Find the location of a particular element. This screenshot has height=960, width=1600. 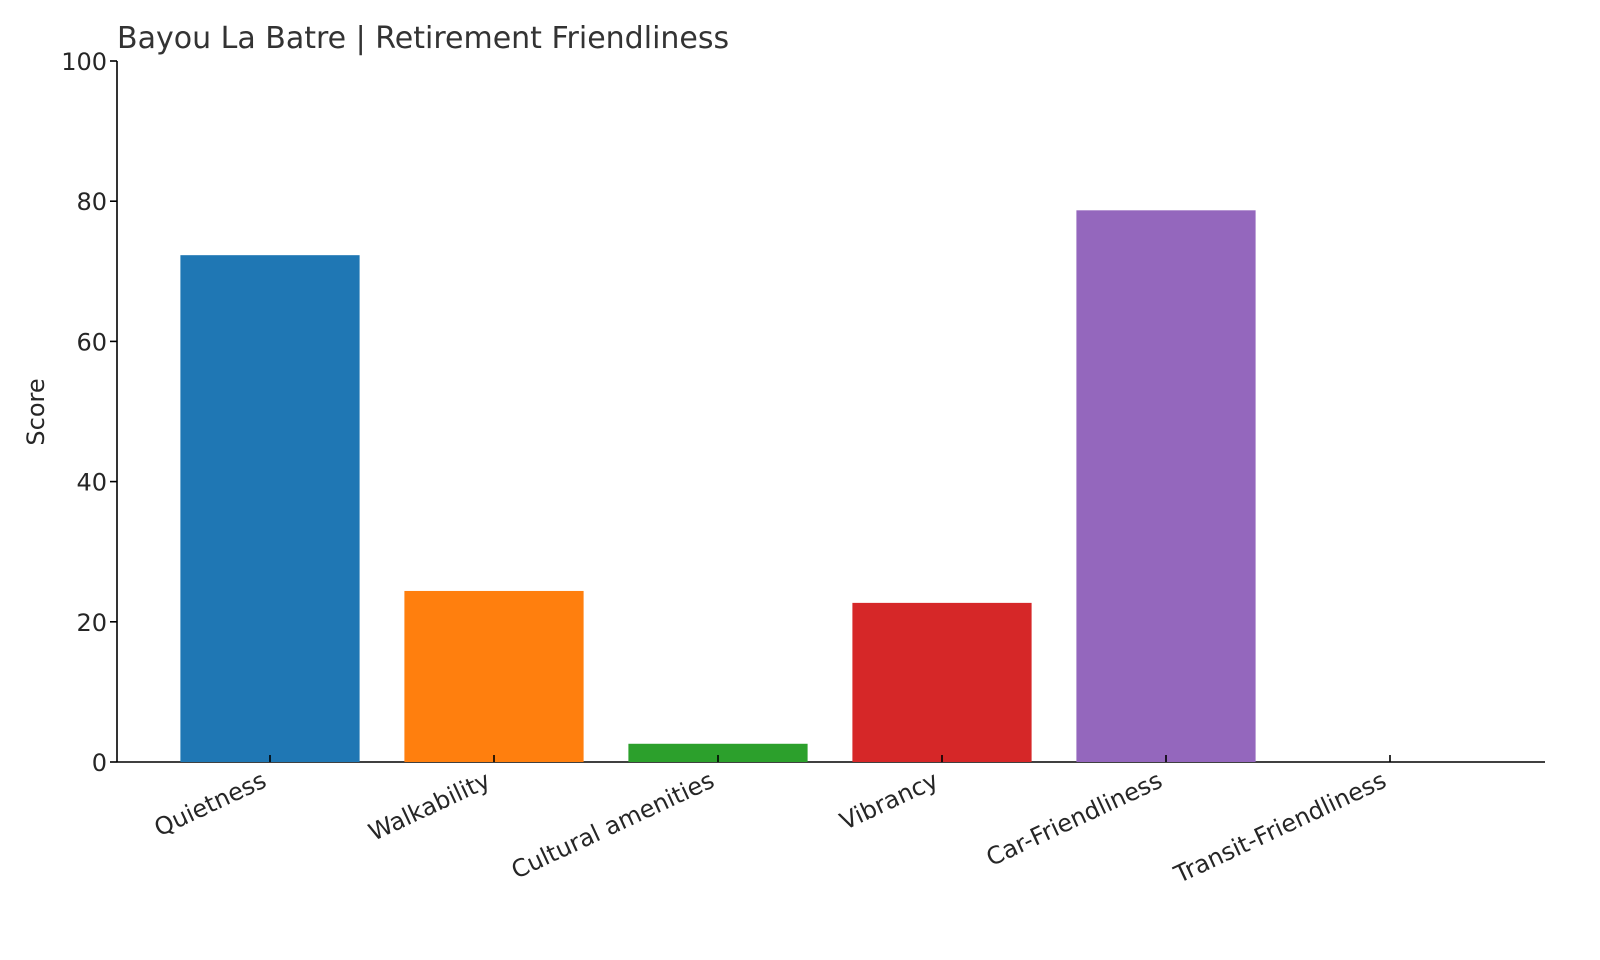

chart-title: Bayou La Batre | Retirement Friendliness is located at coordinates (423, 38).